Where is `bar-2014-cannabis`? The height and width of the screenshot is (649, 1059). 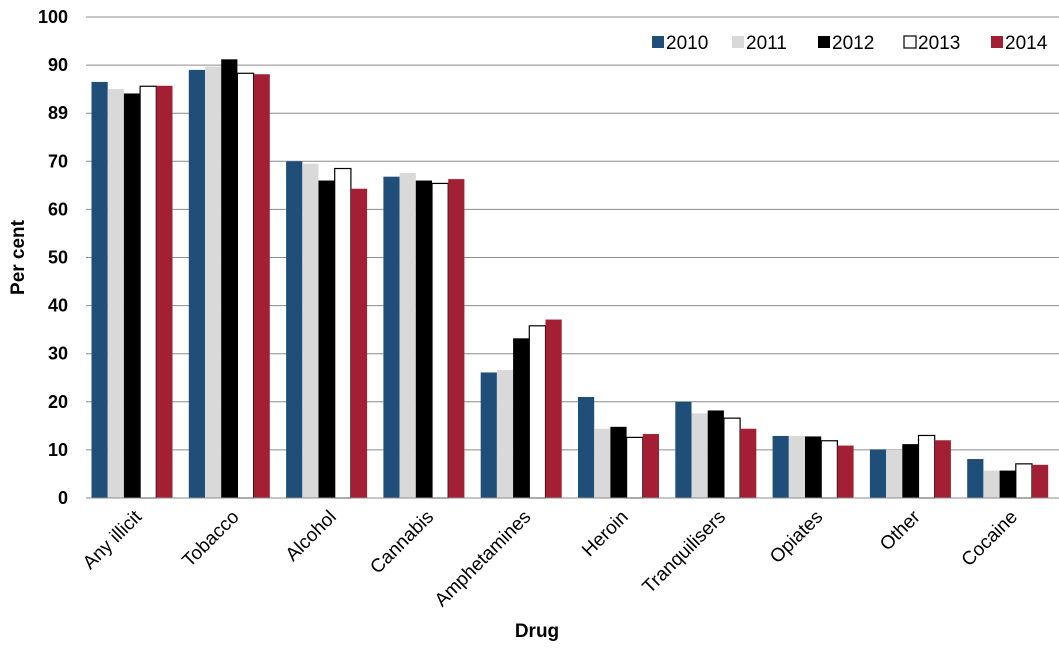
bar-2014-cannabis is located at coordinates (456, 339).